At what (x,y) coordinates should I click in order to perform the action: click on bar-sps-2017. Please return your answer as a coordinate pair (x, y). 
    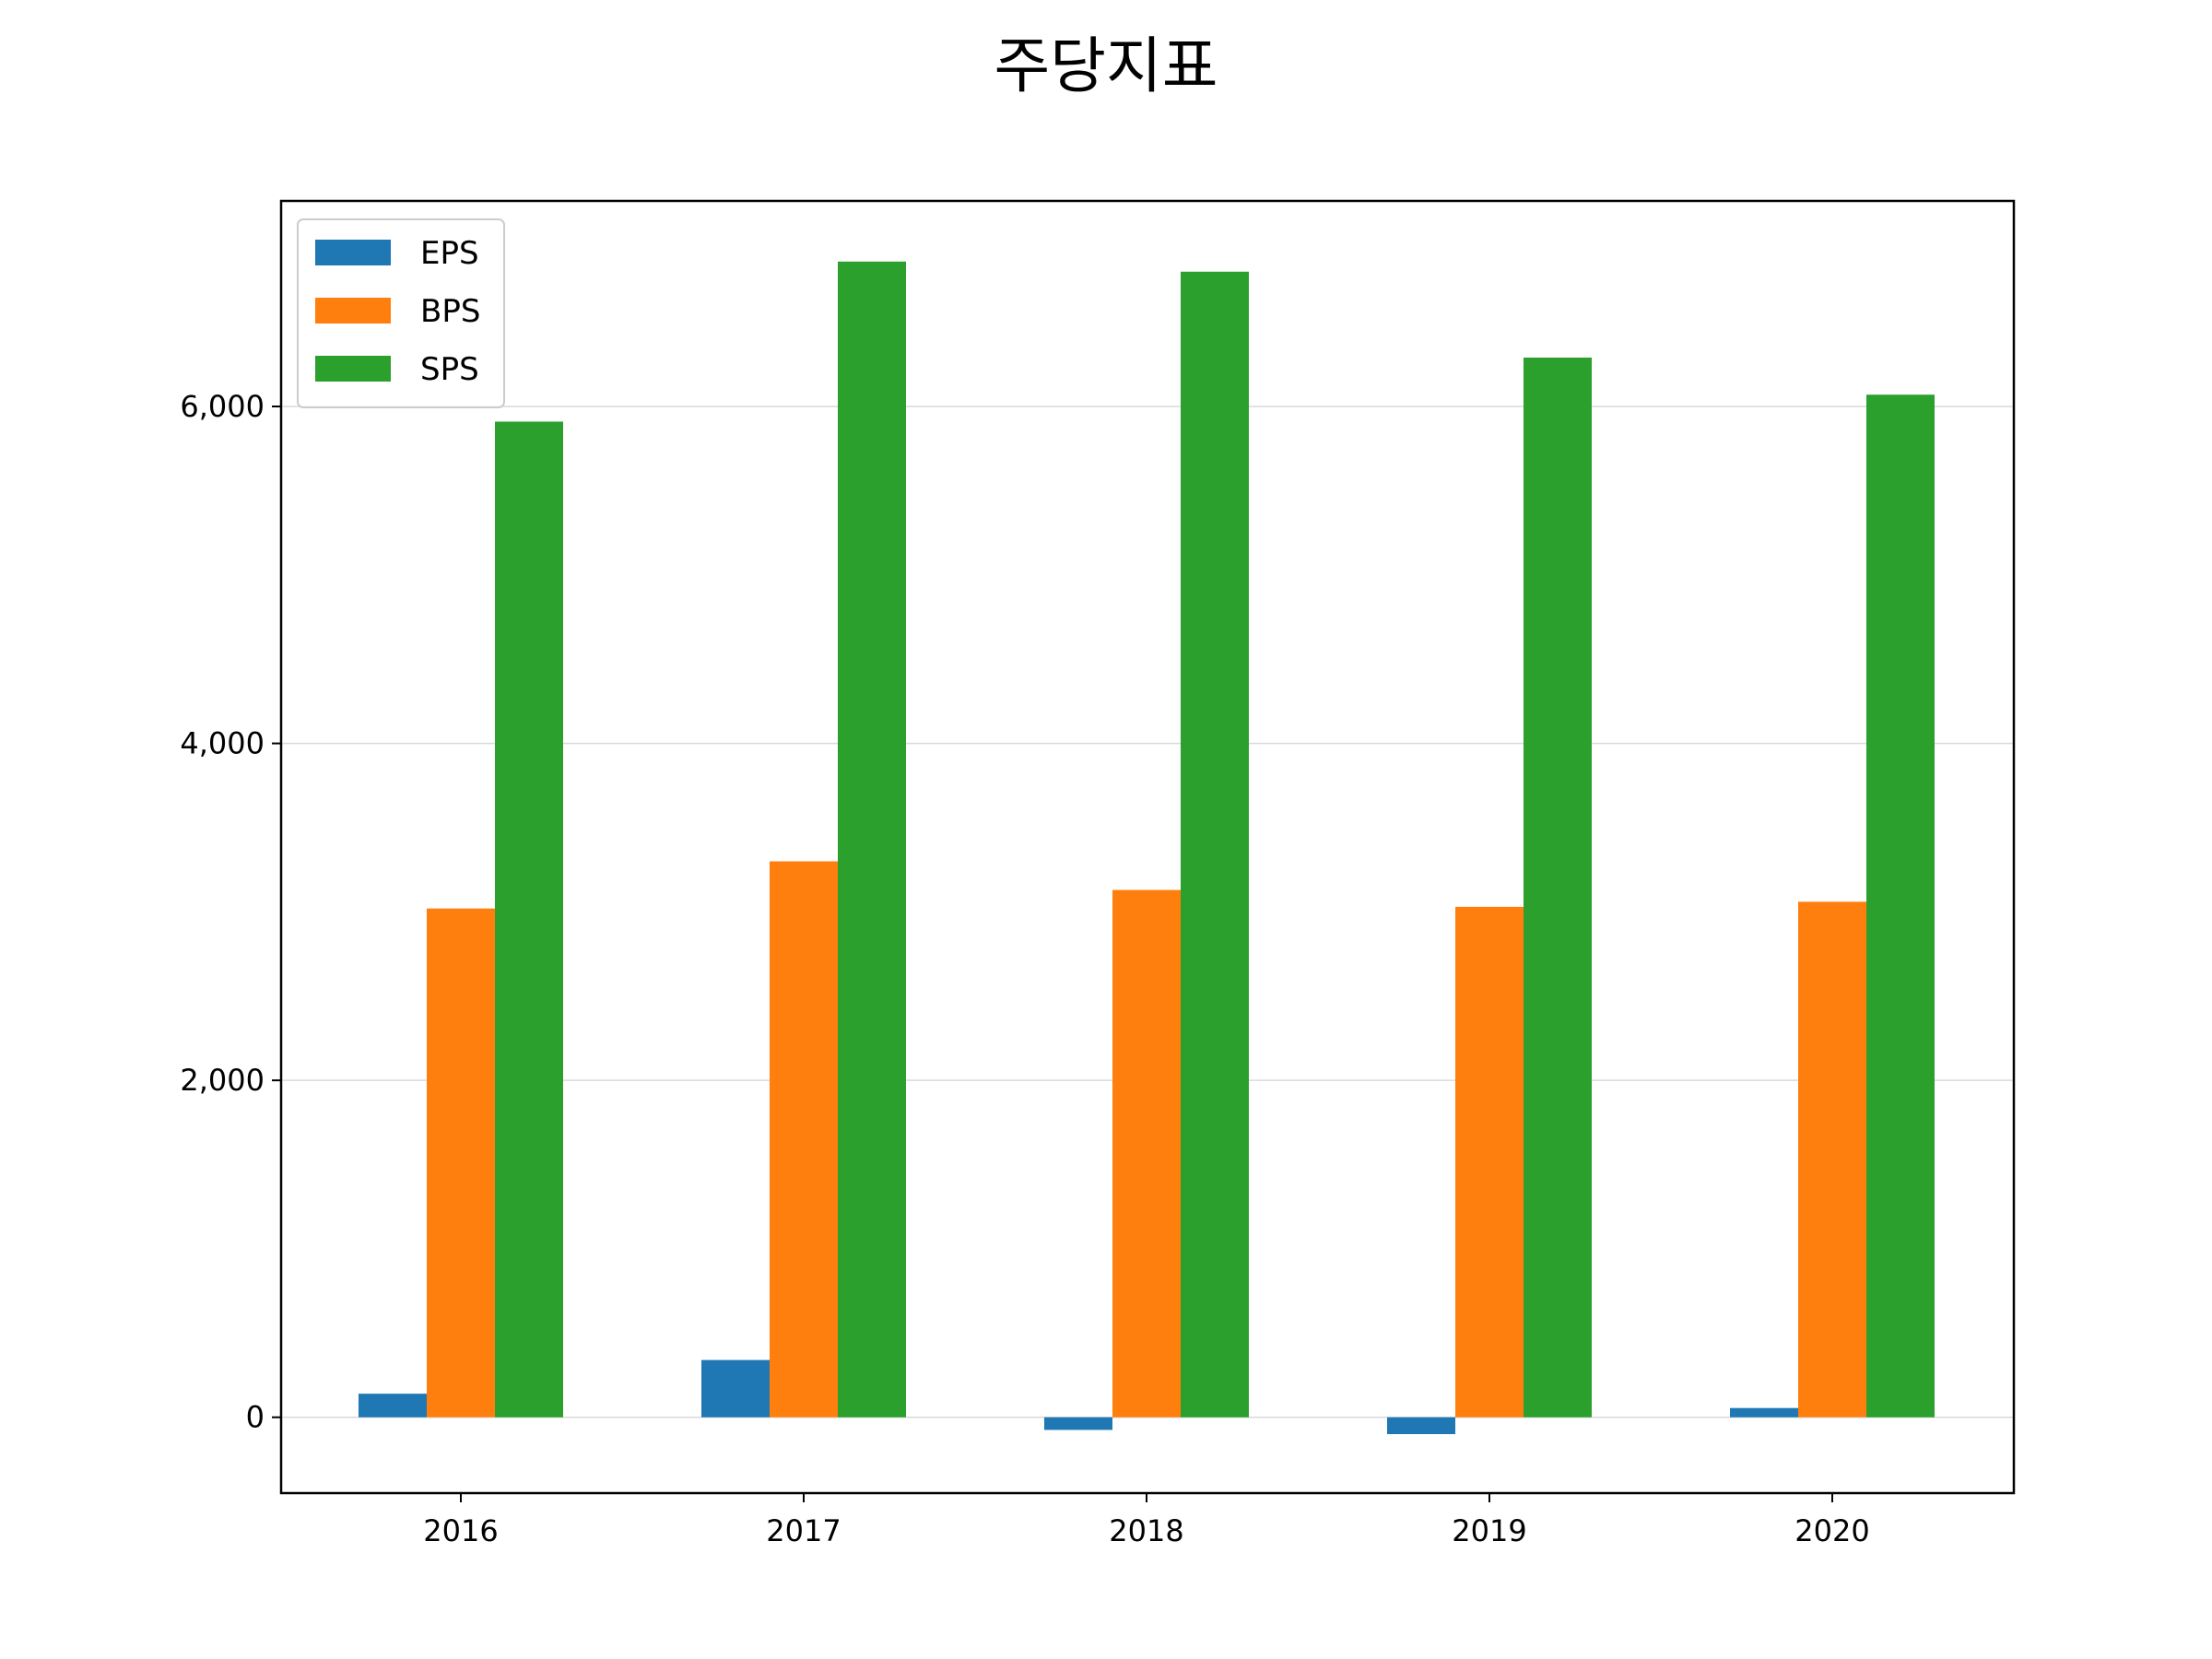
    Looking at the image, I should click on (872, 839).